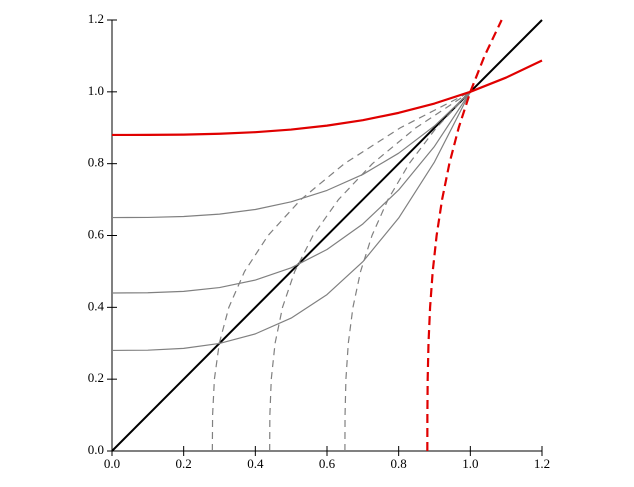 This screenshot has height=487, width=634. I want to click on x-tick-label: 0.2, so click(184, 463).